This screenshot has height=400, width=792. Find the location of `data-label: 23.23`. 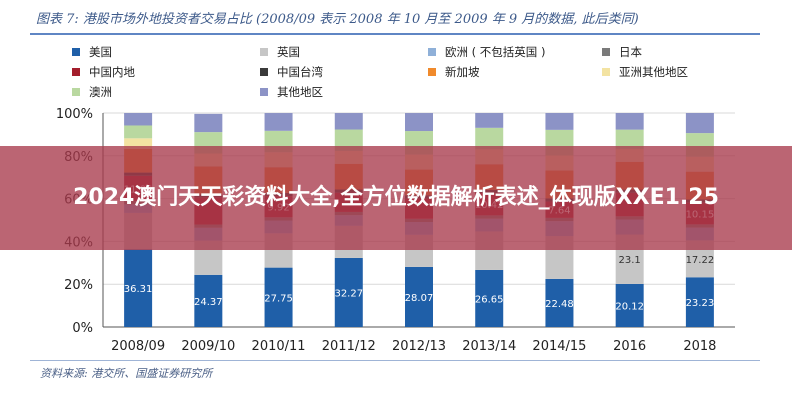

data-label: 23.23 is located at coordinates (700, 303).